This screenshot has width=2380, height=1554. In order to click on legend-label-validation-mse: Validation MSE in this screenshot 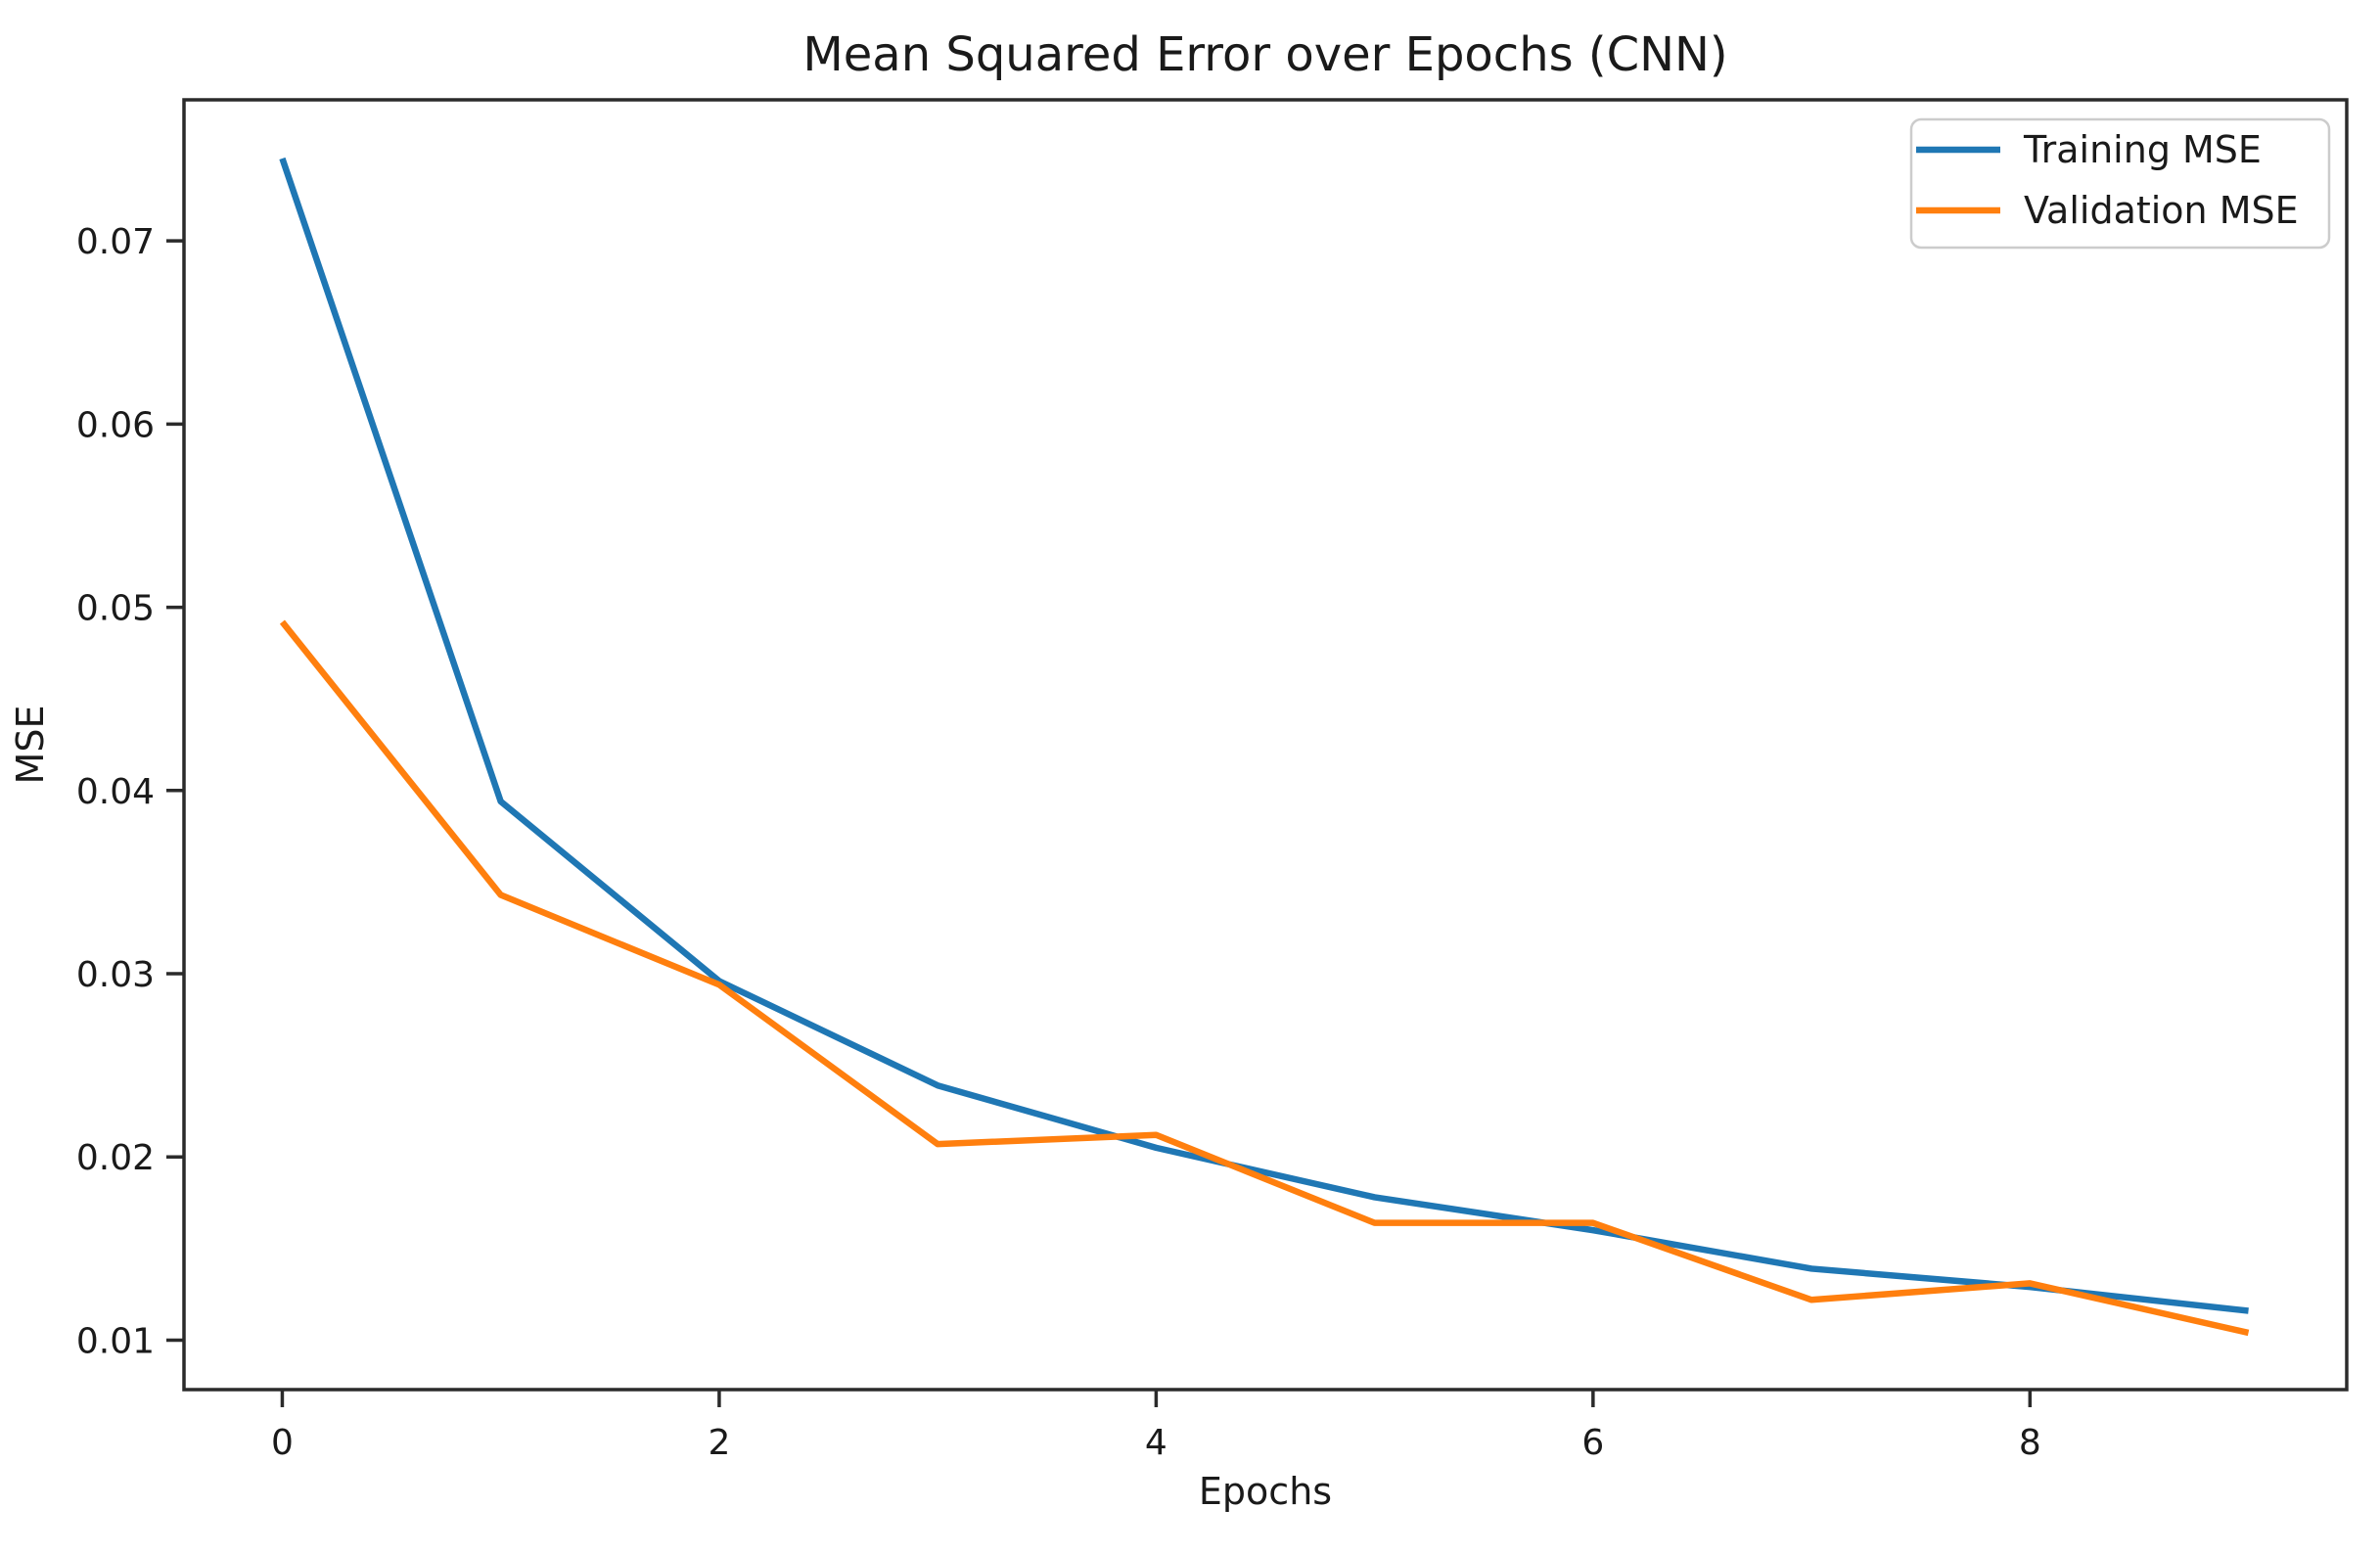, I will do `click(2161, 210)`.